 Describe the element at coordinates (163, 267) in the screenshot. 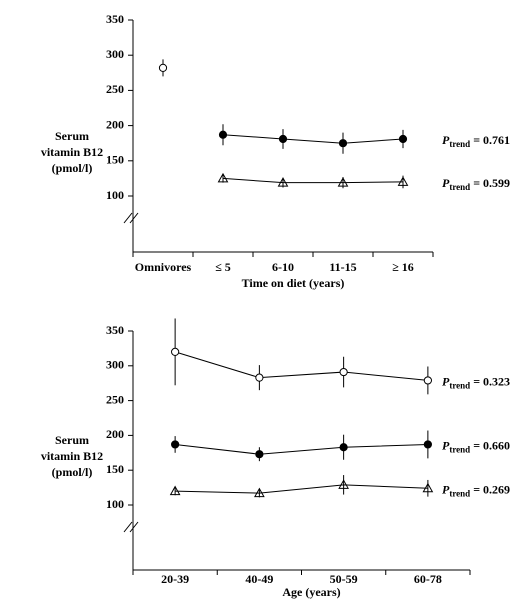

I see `x-tick-label: Omnivores` at that location.